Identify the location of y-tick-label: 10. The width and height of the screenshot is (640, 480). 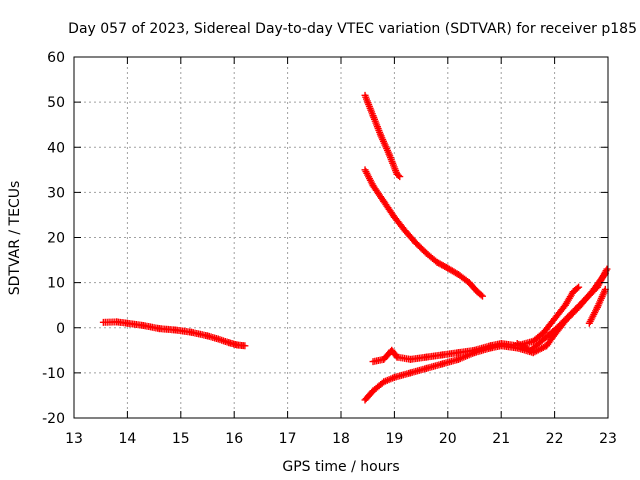
(56, 284).